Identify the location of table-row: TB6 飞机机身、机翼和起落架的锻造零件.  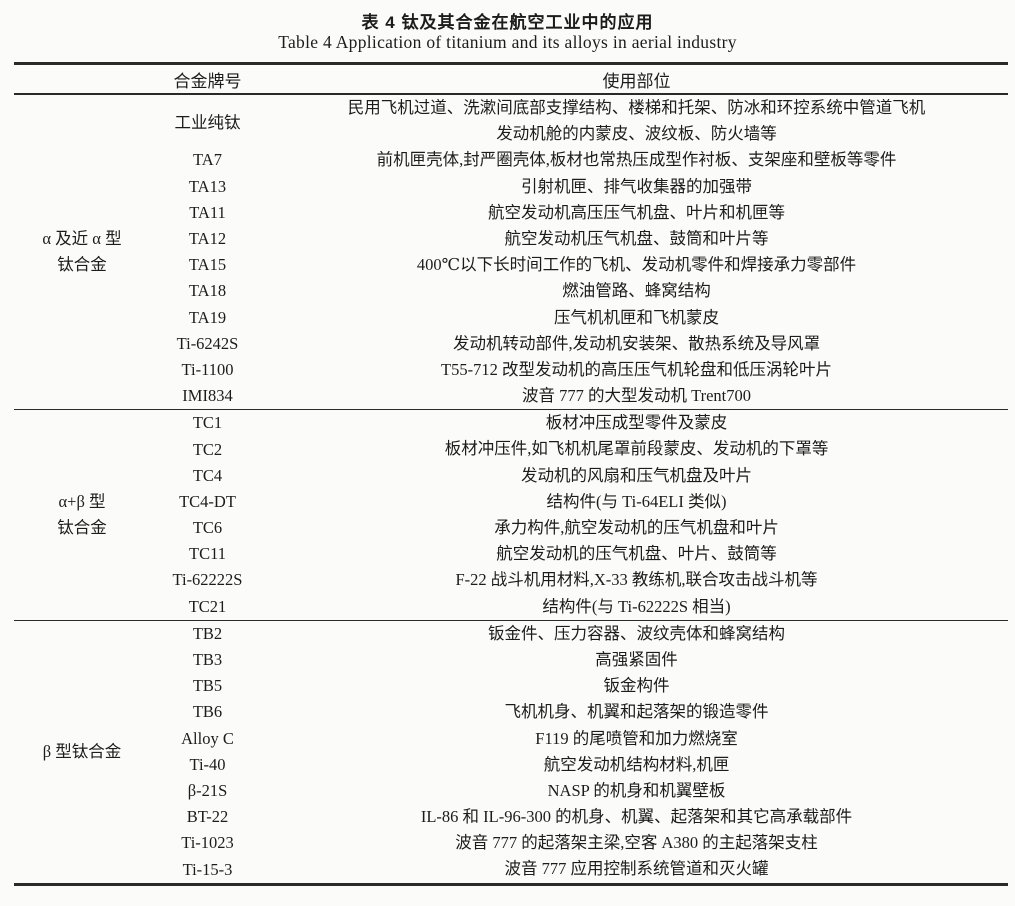
(579, 712).